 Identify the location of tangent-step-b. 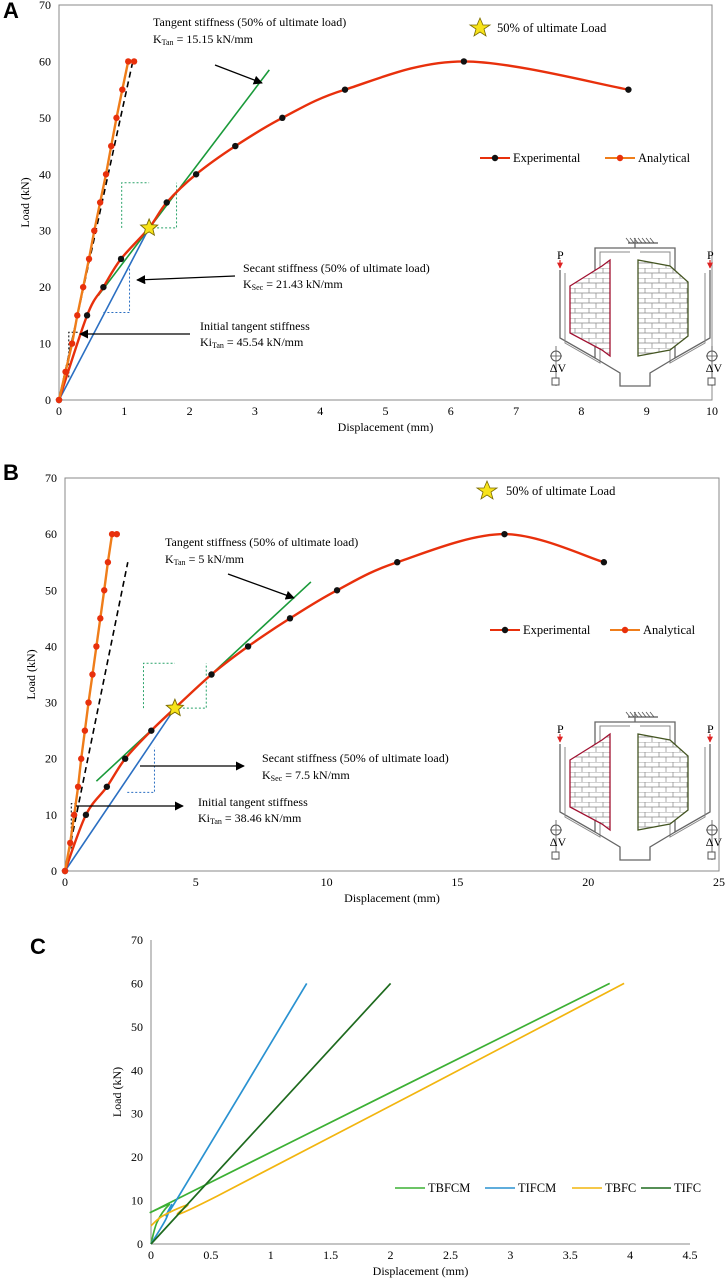
(158, 685).